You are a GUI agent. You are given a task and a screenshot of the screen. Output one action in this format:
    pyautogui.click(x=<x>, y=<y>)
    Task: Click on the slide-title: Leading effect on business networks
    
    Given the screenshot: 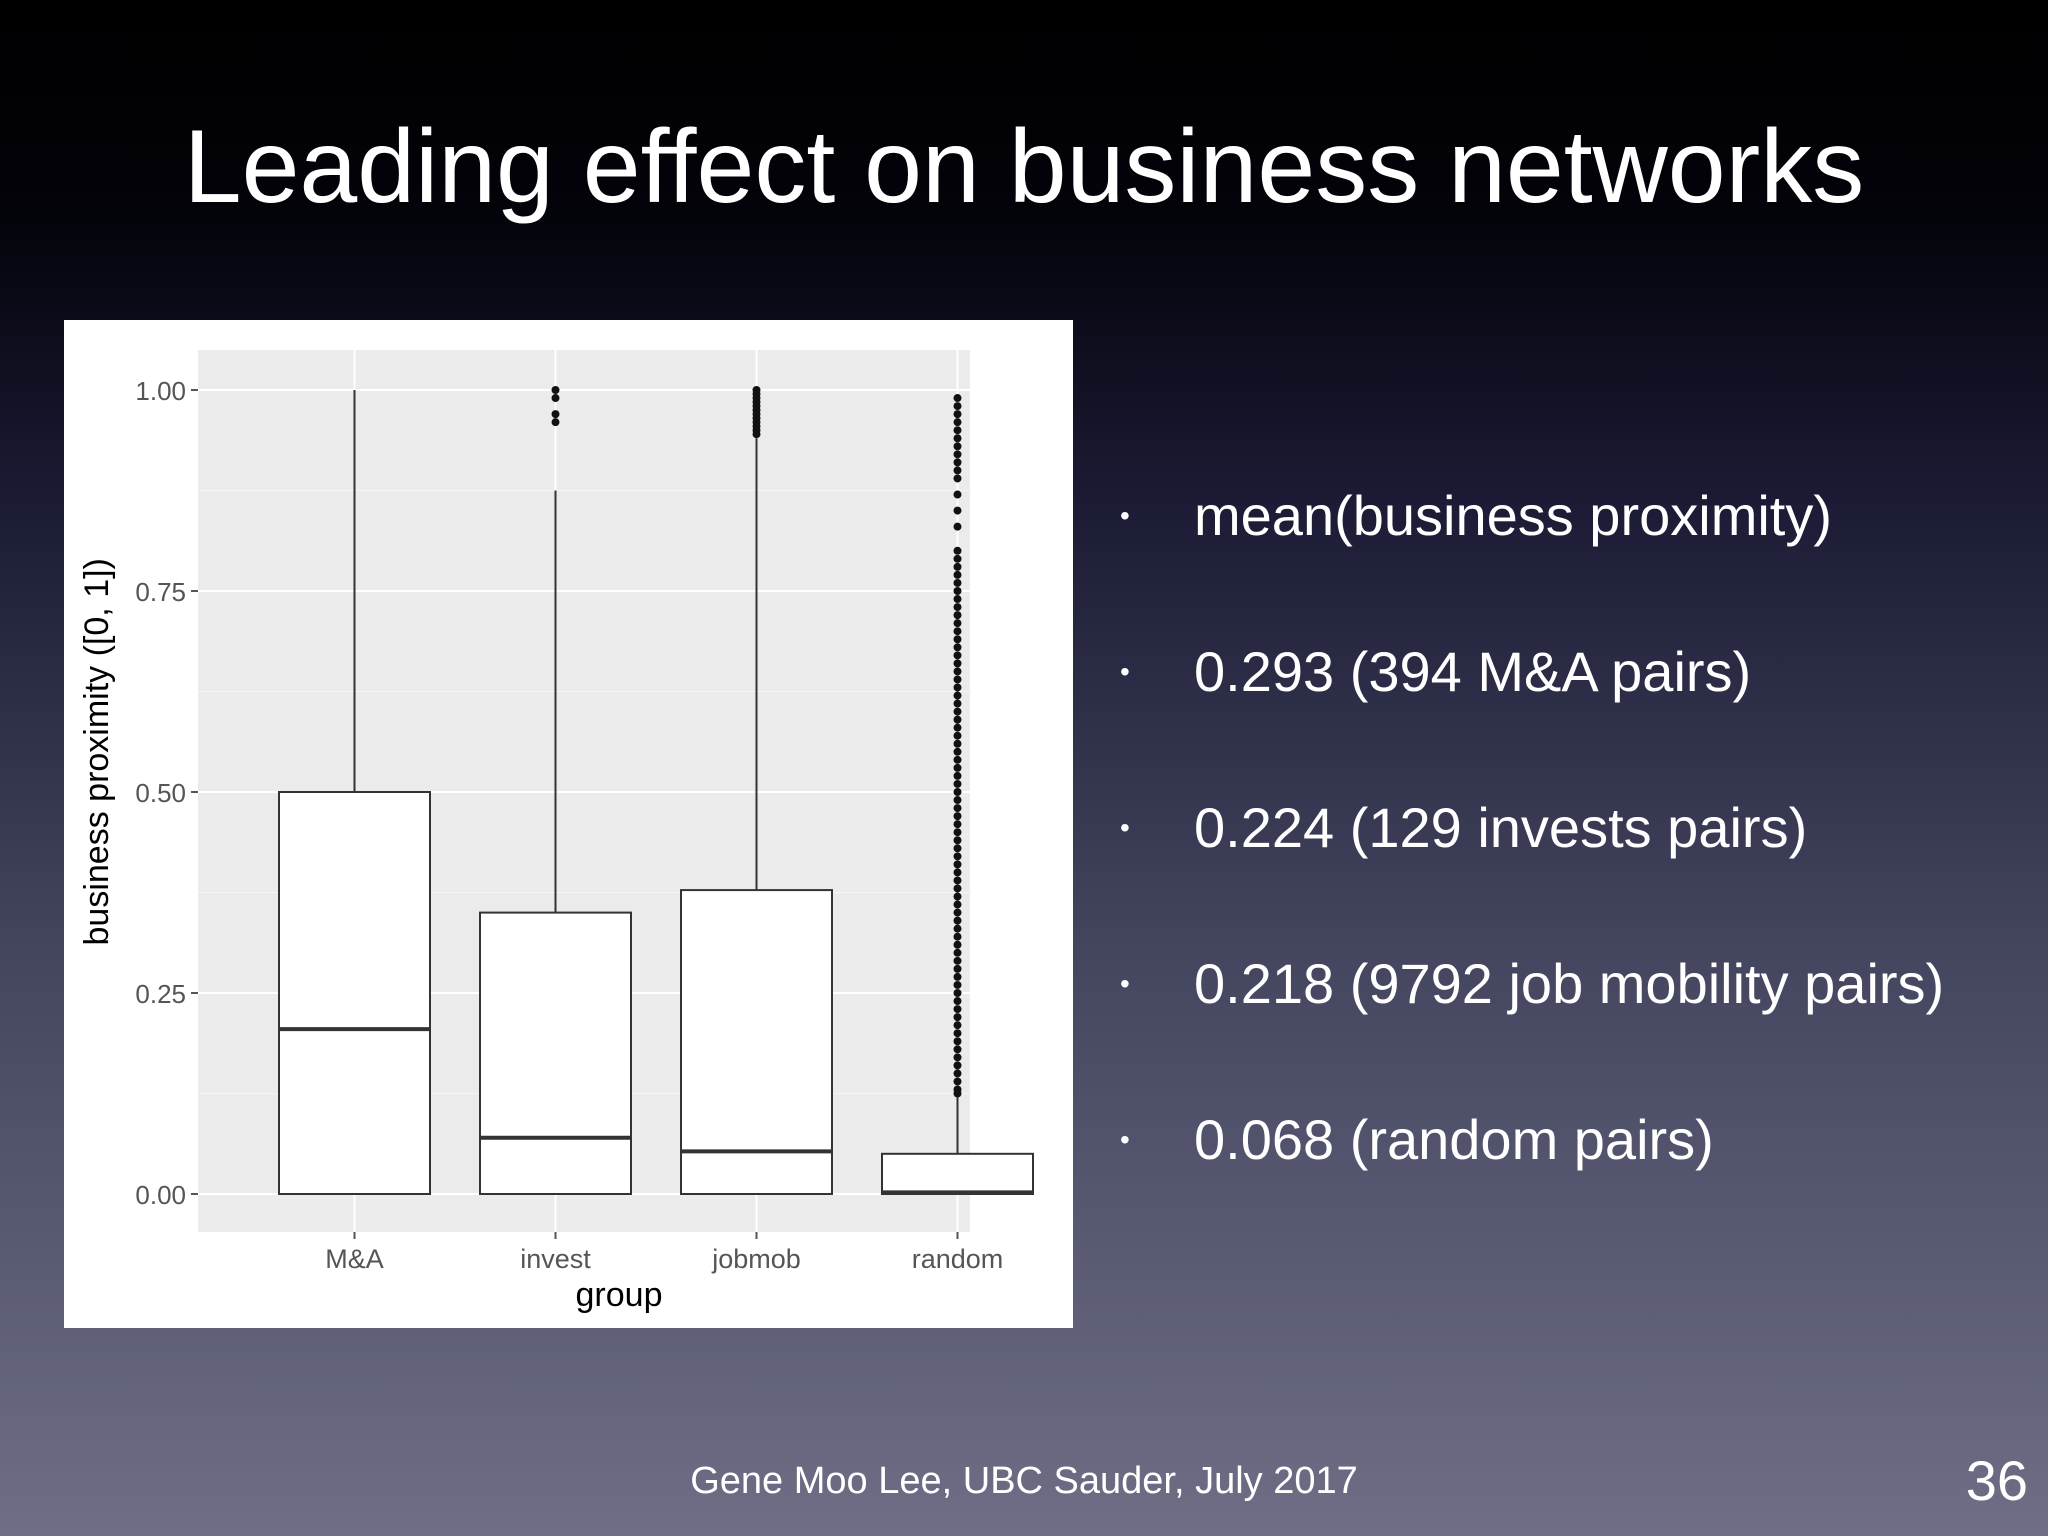 What is the action you would take?
    pyautogui.click(x=1024, y=167)
    